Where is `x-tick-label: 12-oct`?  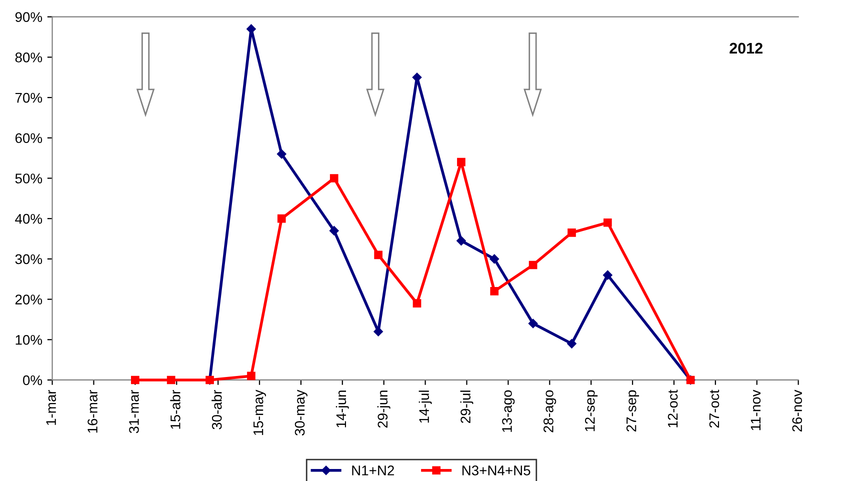
x-tick-label: 12-oct is located at coordinates (673, 409).